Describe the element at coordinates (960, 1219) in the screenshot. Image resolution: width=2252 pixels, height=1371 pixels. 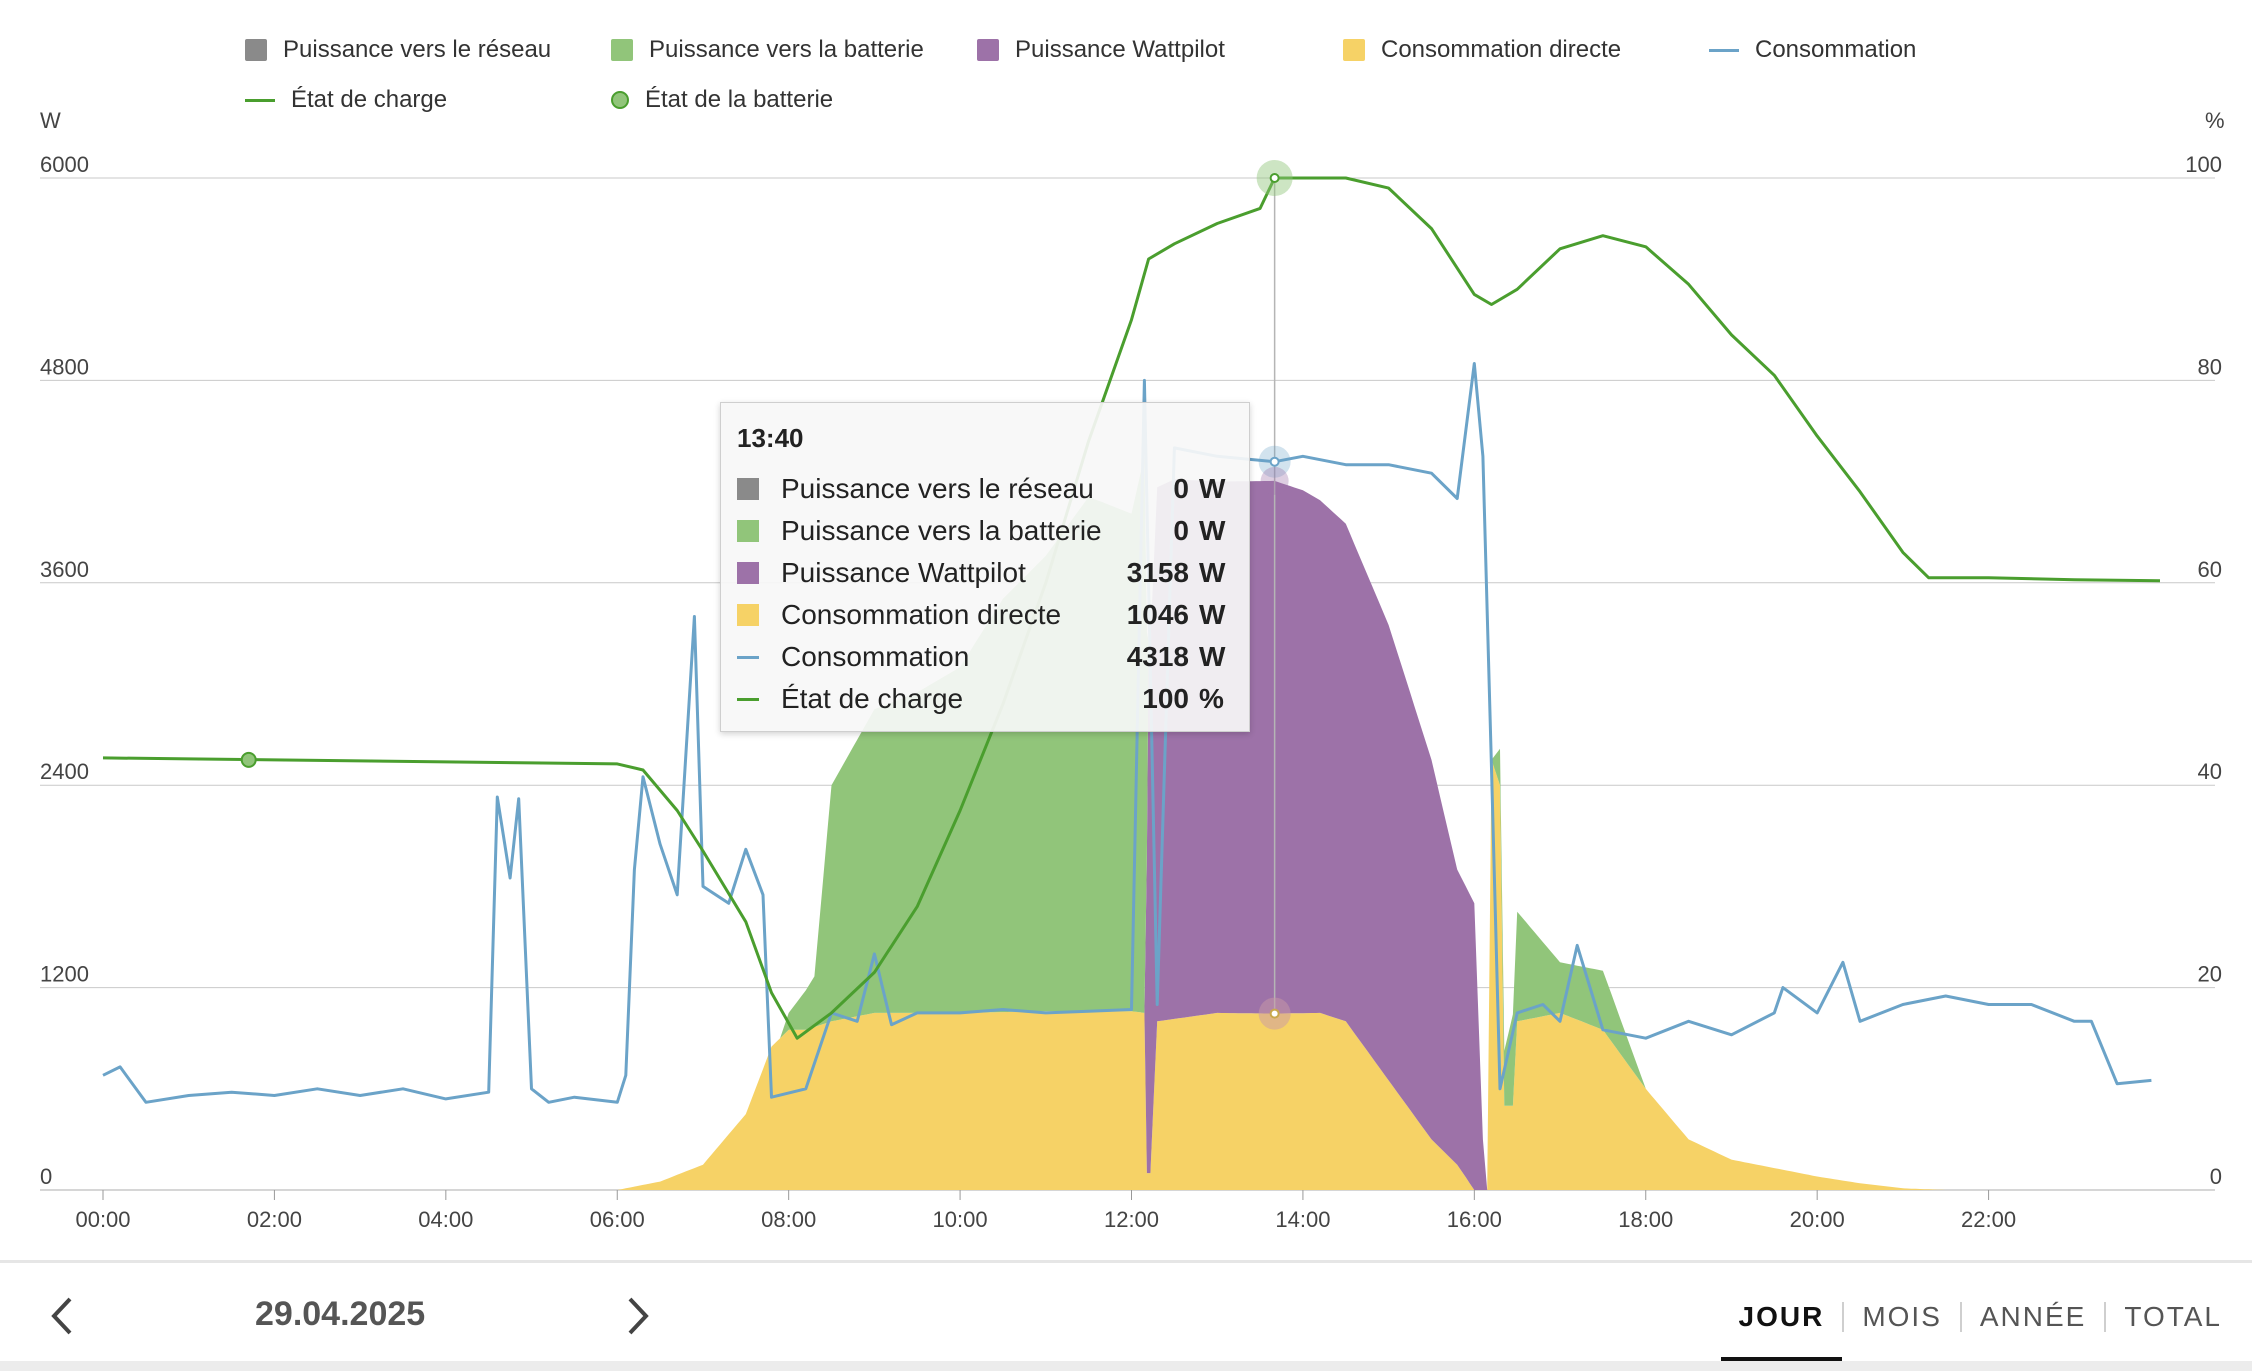
I see `x-tick-label: 10:00` at that location.